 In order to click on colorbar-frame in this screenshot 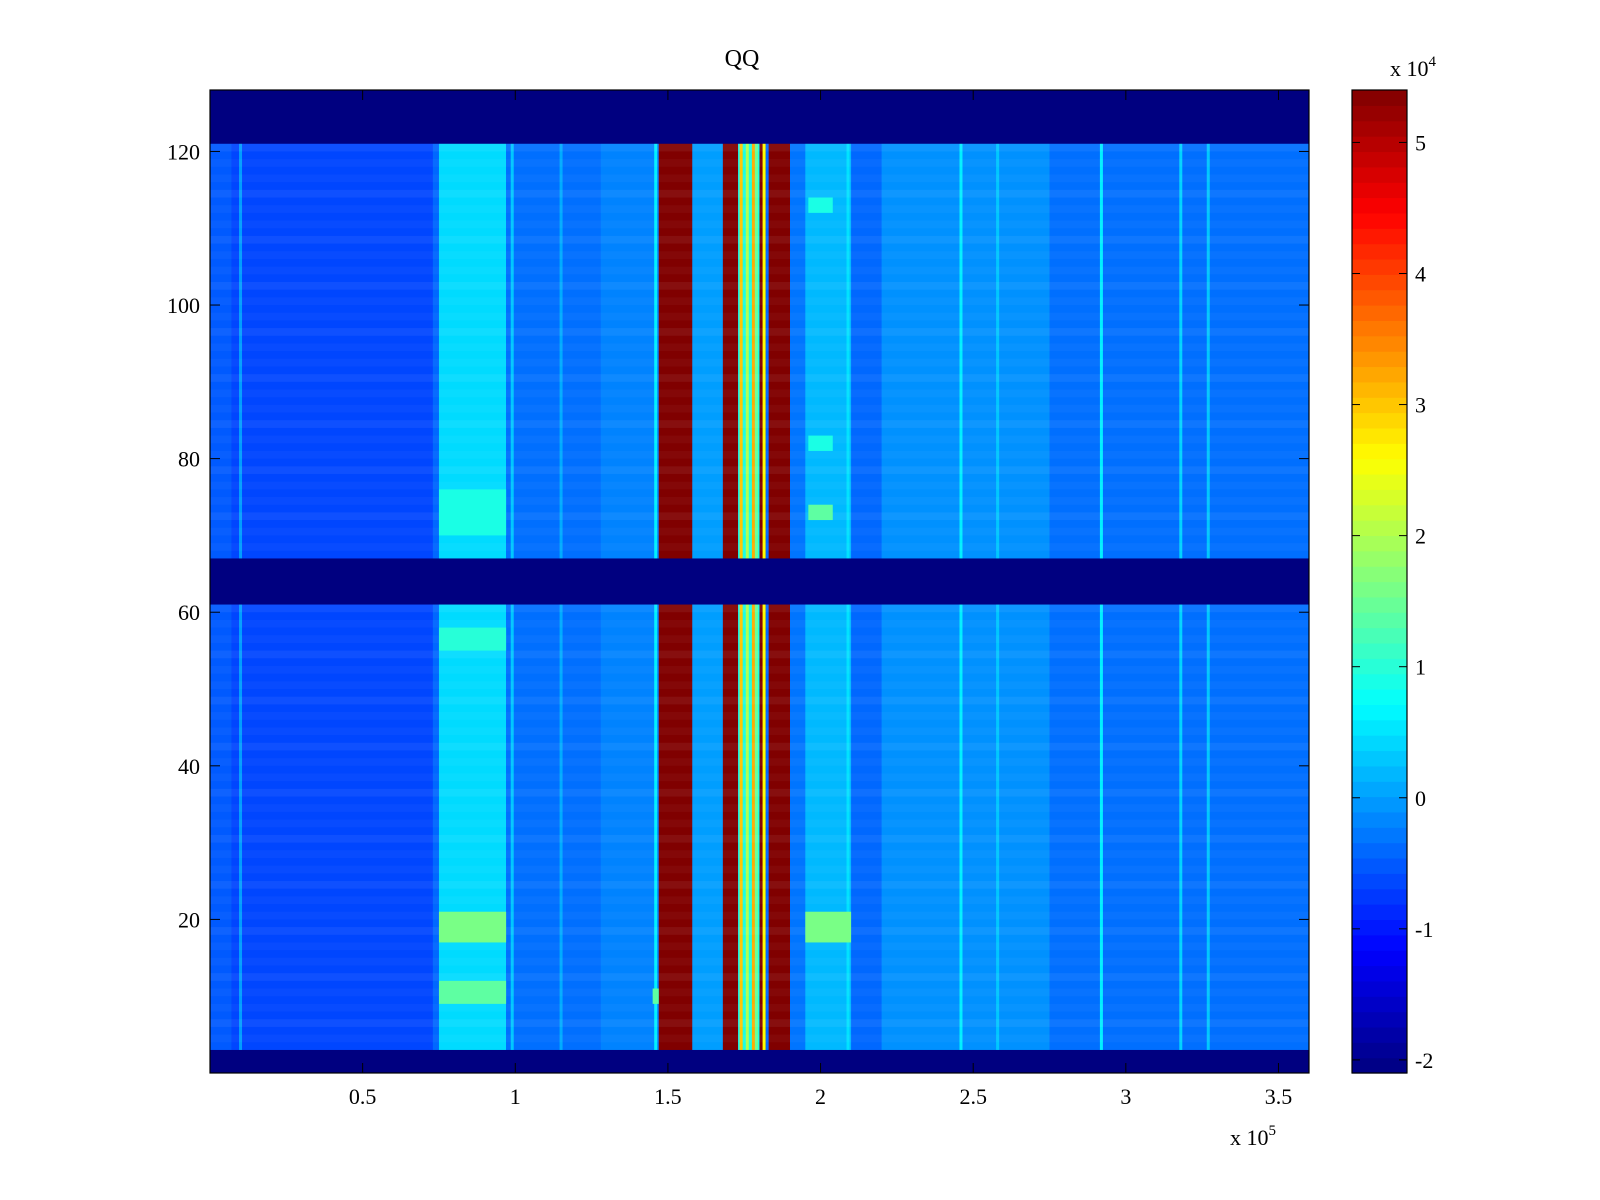, I will do `click(1379, 581)`.